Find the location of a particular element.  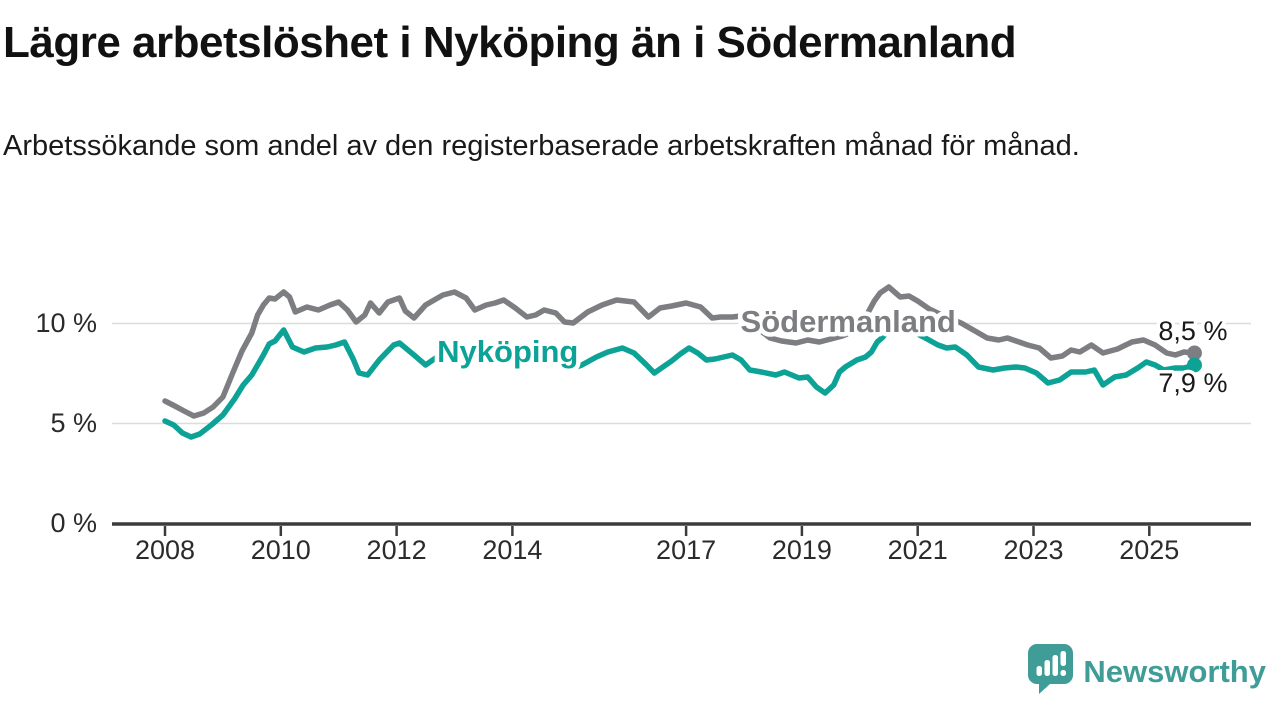

series-end-dot-södermanland is located at coordinates (1194, 353).